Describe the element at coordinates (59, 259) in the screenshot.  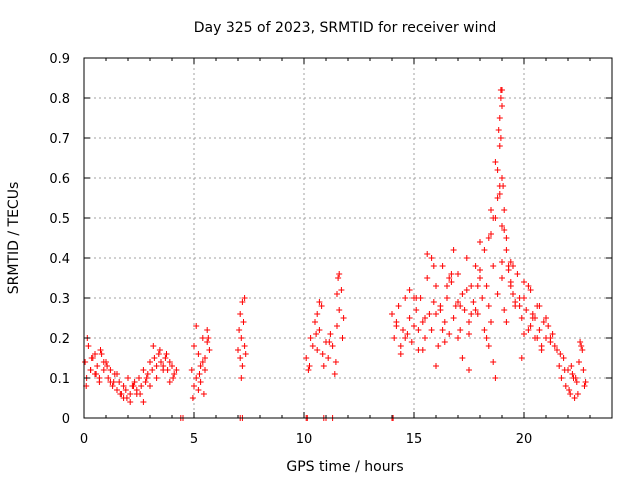
I see `y-tick-label: 0.4` at that location.